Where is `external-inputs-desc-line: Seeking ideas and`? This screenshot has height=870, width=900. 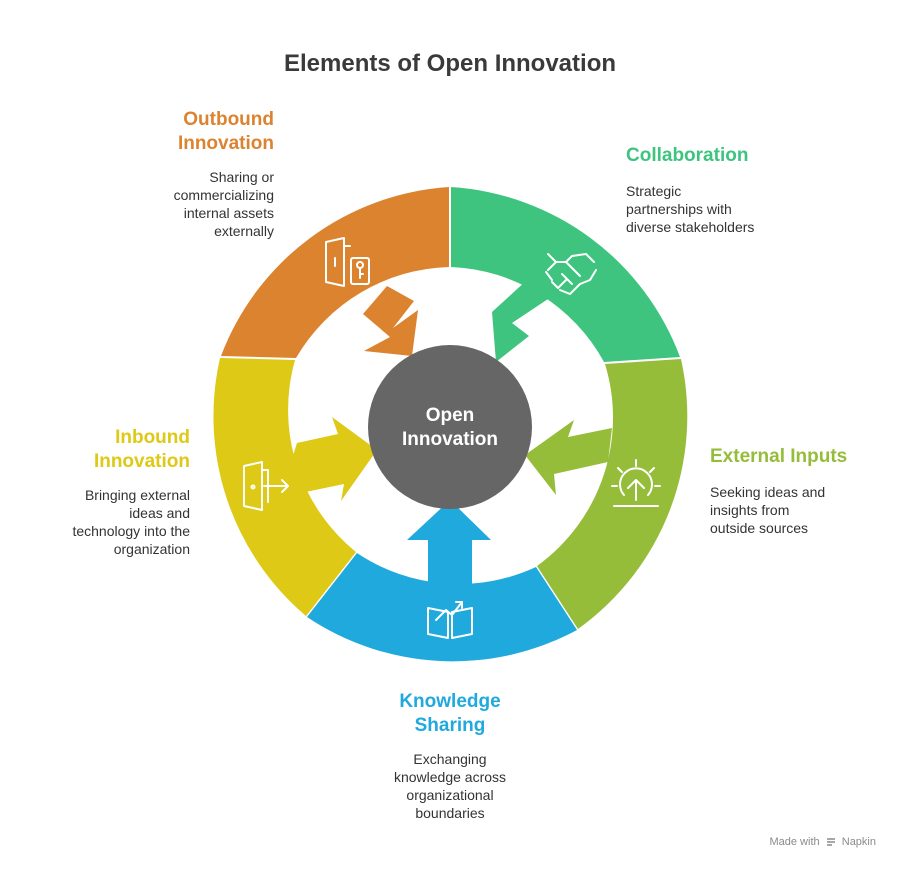 external-inputs-desc-line: Seeking ideas and is located at coordinates (768, 492).